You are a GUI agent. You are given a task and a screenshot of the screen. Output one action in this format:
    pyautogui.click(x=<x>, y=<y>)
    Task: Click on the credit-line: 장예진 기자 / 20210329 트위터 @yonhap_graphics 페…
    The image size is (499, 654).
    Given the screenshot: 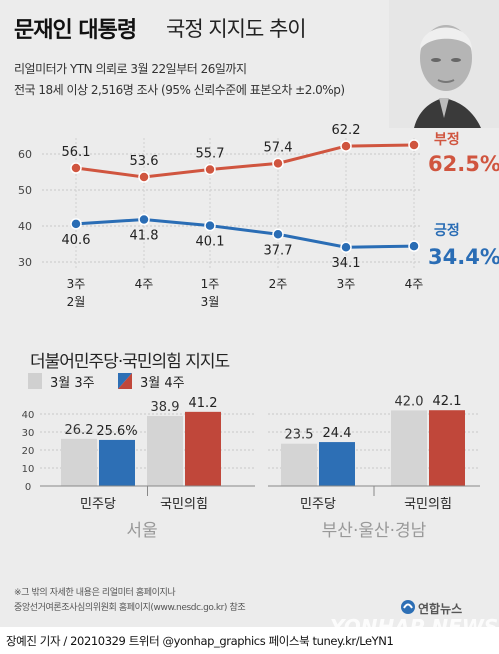 What is the action you would take?
    pyautogui.click(x=200, y=641)
    